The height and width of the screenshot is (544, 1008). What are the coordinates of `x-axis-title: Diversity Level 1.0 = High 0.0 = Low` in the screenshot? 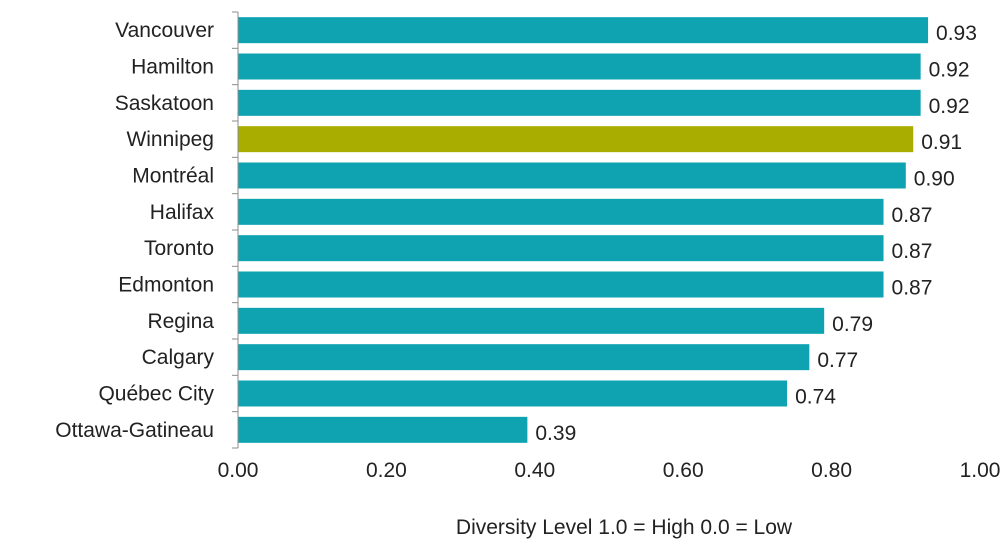 It's located at (624, 527).